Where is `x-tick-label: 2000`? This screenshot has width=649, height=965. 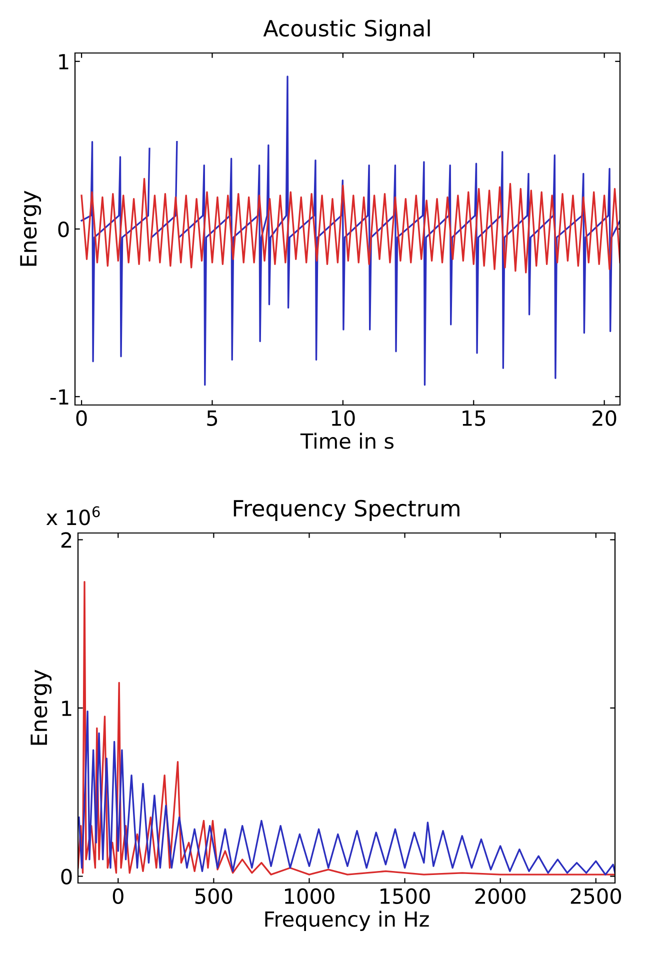
x-tick-label: 2000 is located at coordinates (500, 896).